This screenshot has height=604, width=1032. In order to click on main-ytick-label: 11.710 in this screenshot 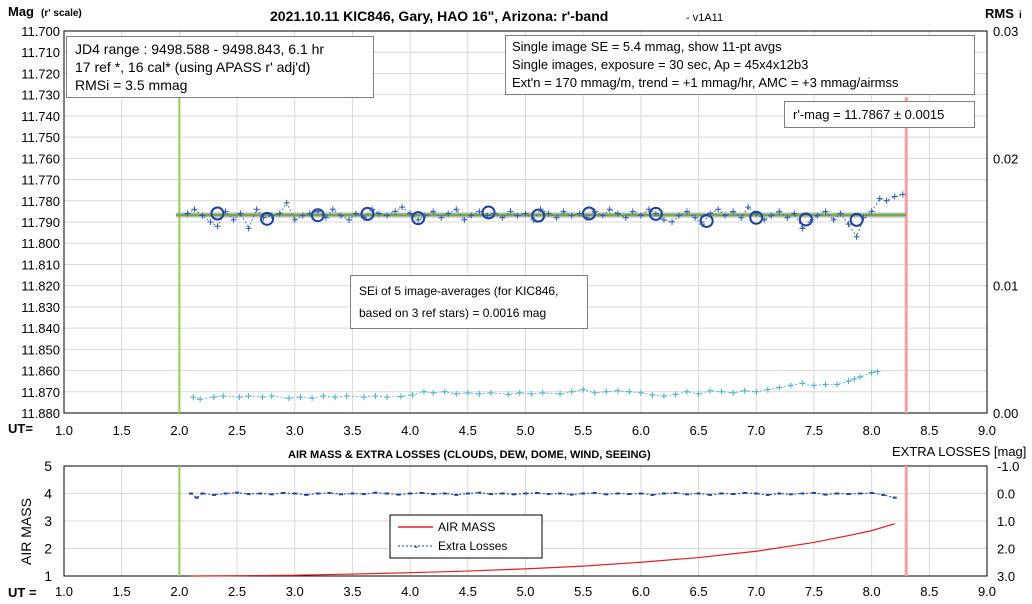, I will do `click(40, 52)`.